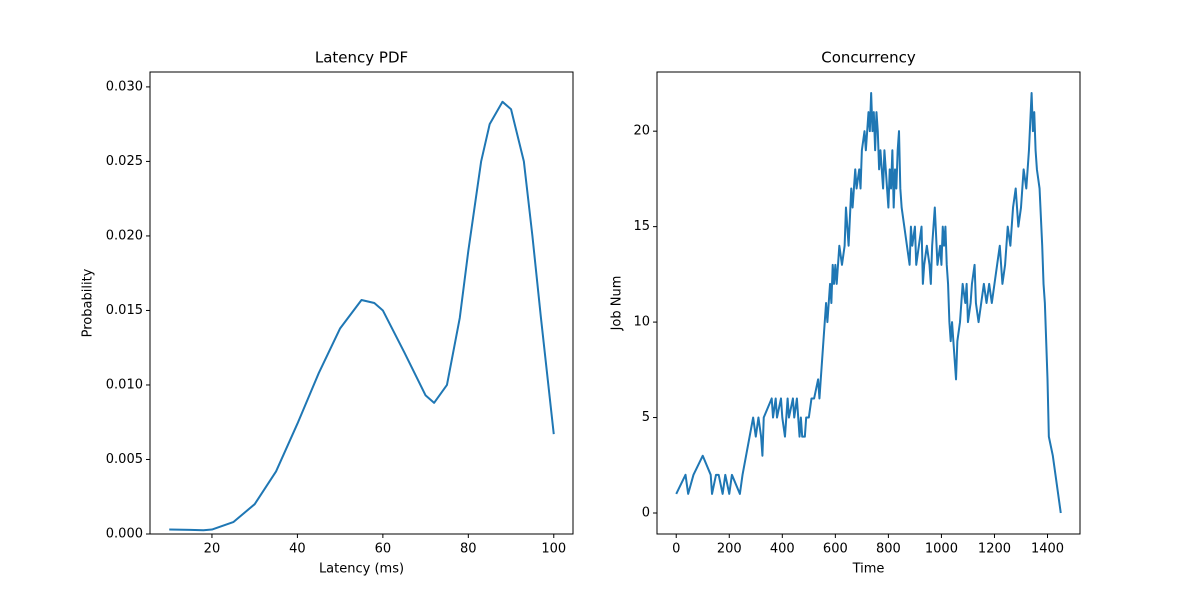  What do you see at coordinates (868, 569) in the screenshot?
I see `x-axis-label: Time` at bounding box center [868, 569].